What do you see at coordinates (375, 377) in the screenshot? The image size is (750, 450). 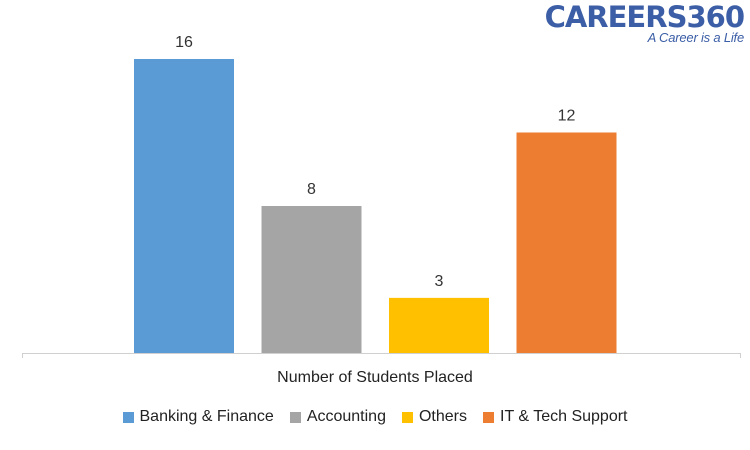 I see `x-axis-label: Number of Students Placed` at bounding box center [375, 377].